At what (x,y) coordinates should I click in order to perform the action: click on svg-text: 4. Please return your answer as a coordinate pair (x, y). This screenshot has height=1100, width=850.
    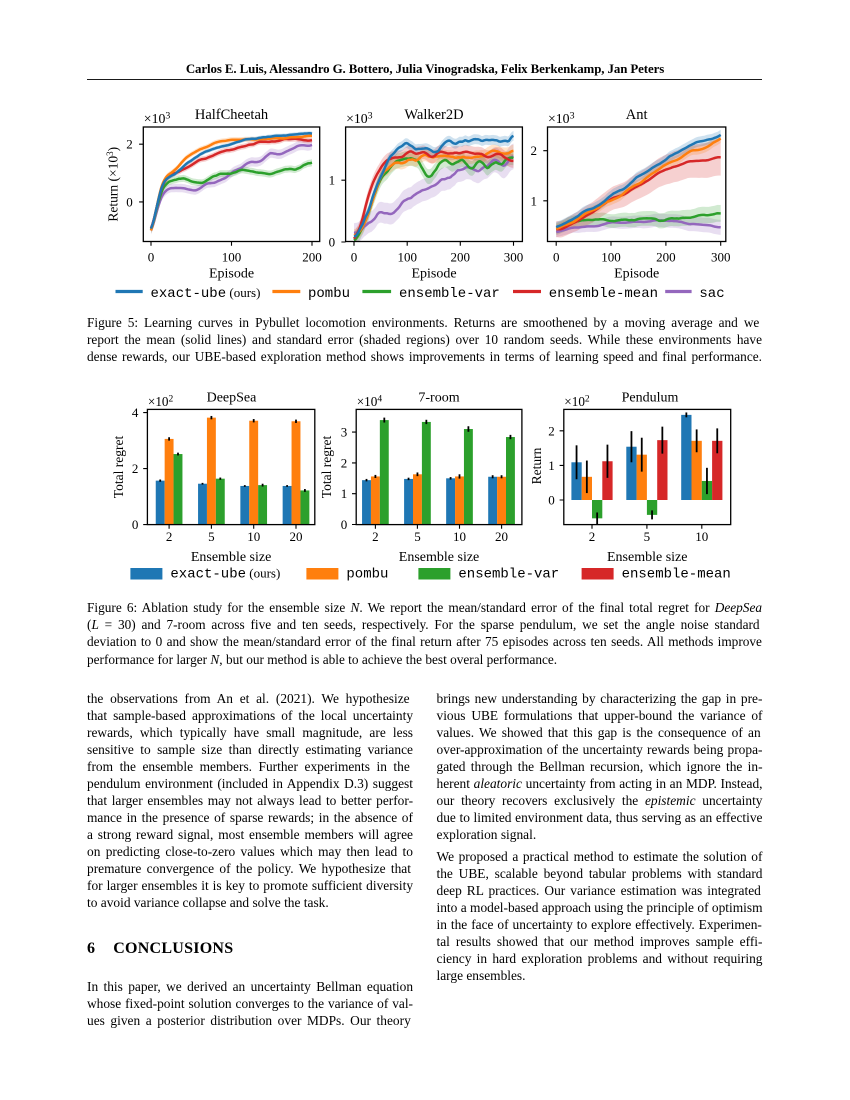
    Looking at the image, I should click on (135, 412).